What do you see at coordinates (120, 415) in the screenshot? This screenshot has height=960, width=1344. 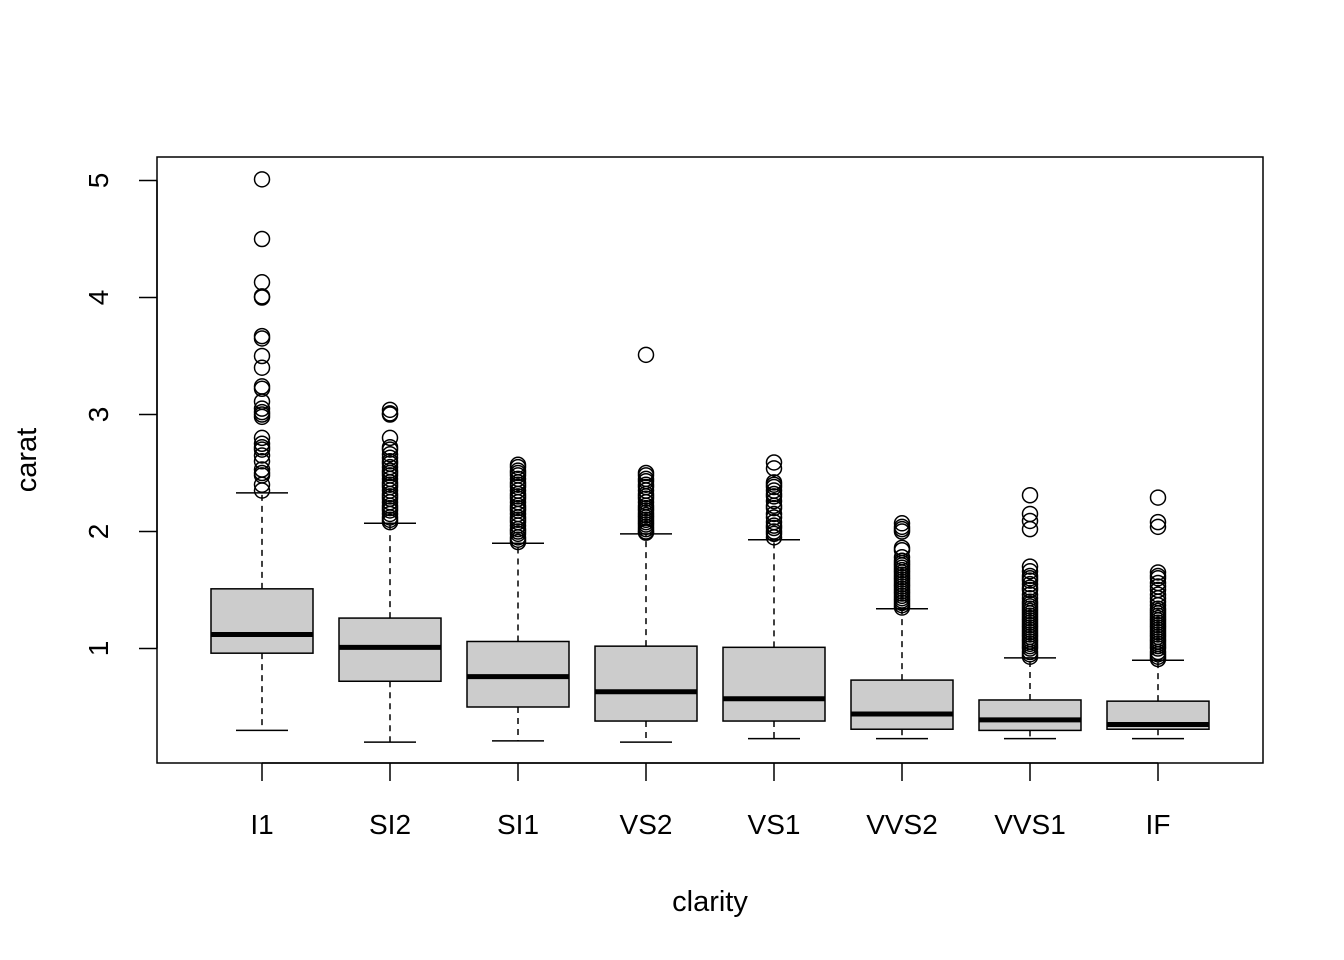 I see `y-axis: 1 2 3 4 5` at bounding box center [120, 415].